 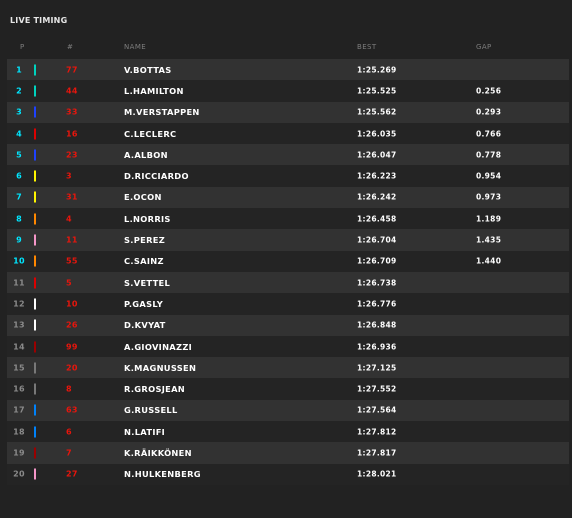 I want to click on driver-name-cell: L.HAMILTON, so click(x=154, y=90).